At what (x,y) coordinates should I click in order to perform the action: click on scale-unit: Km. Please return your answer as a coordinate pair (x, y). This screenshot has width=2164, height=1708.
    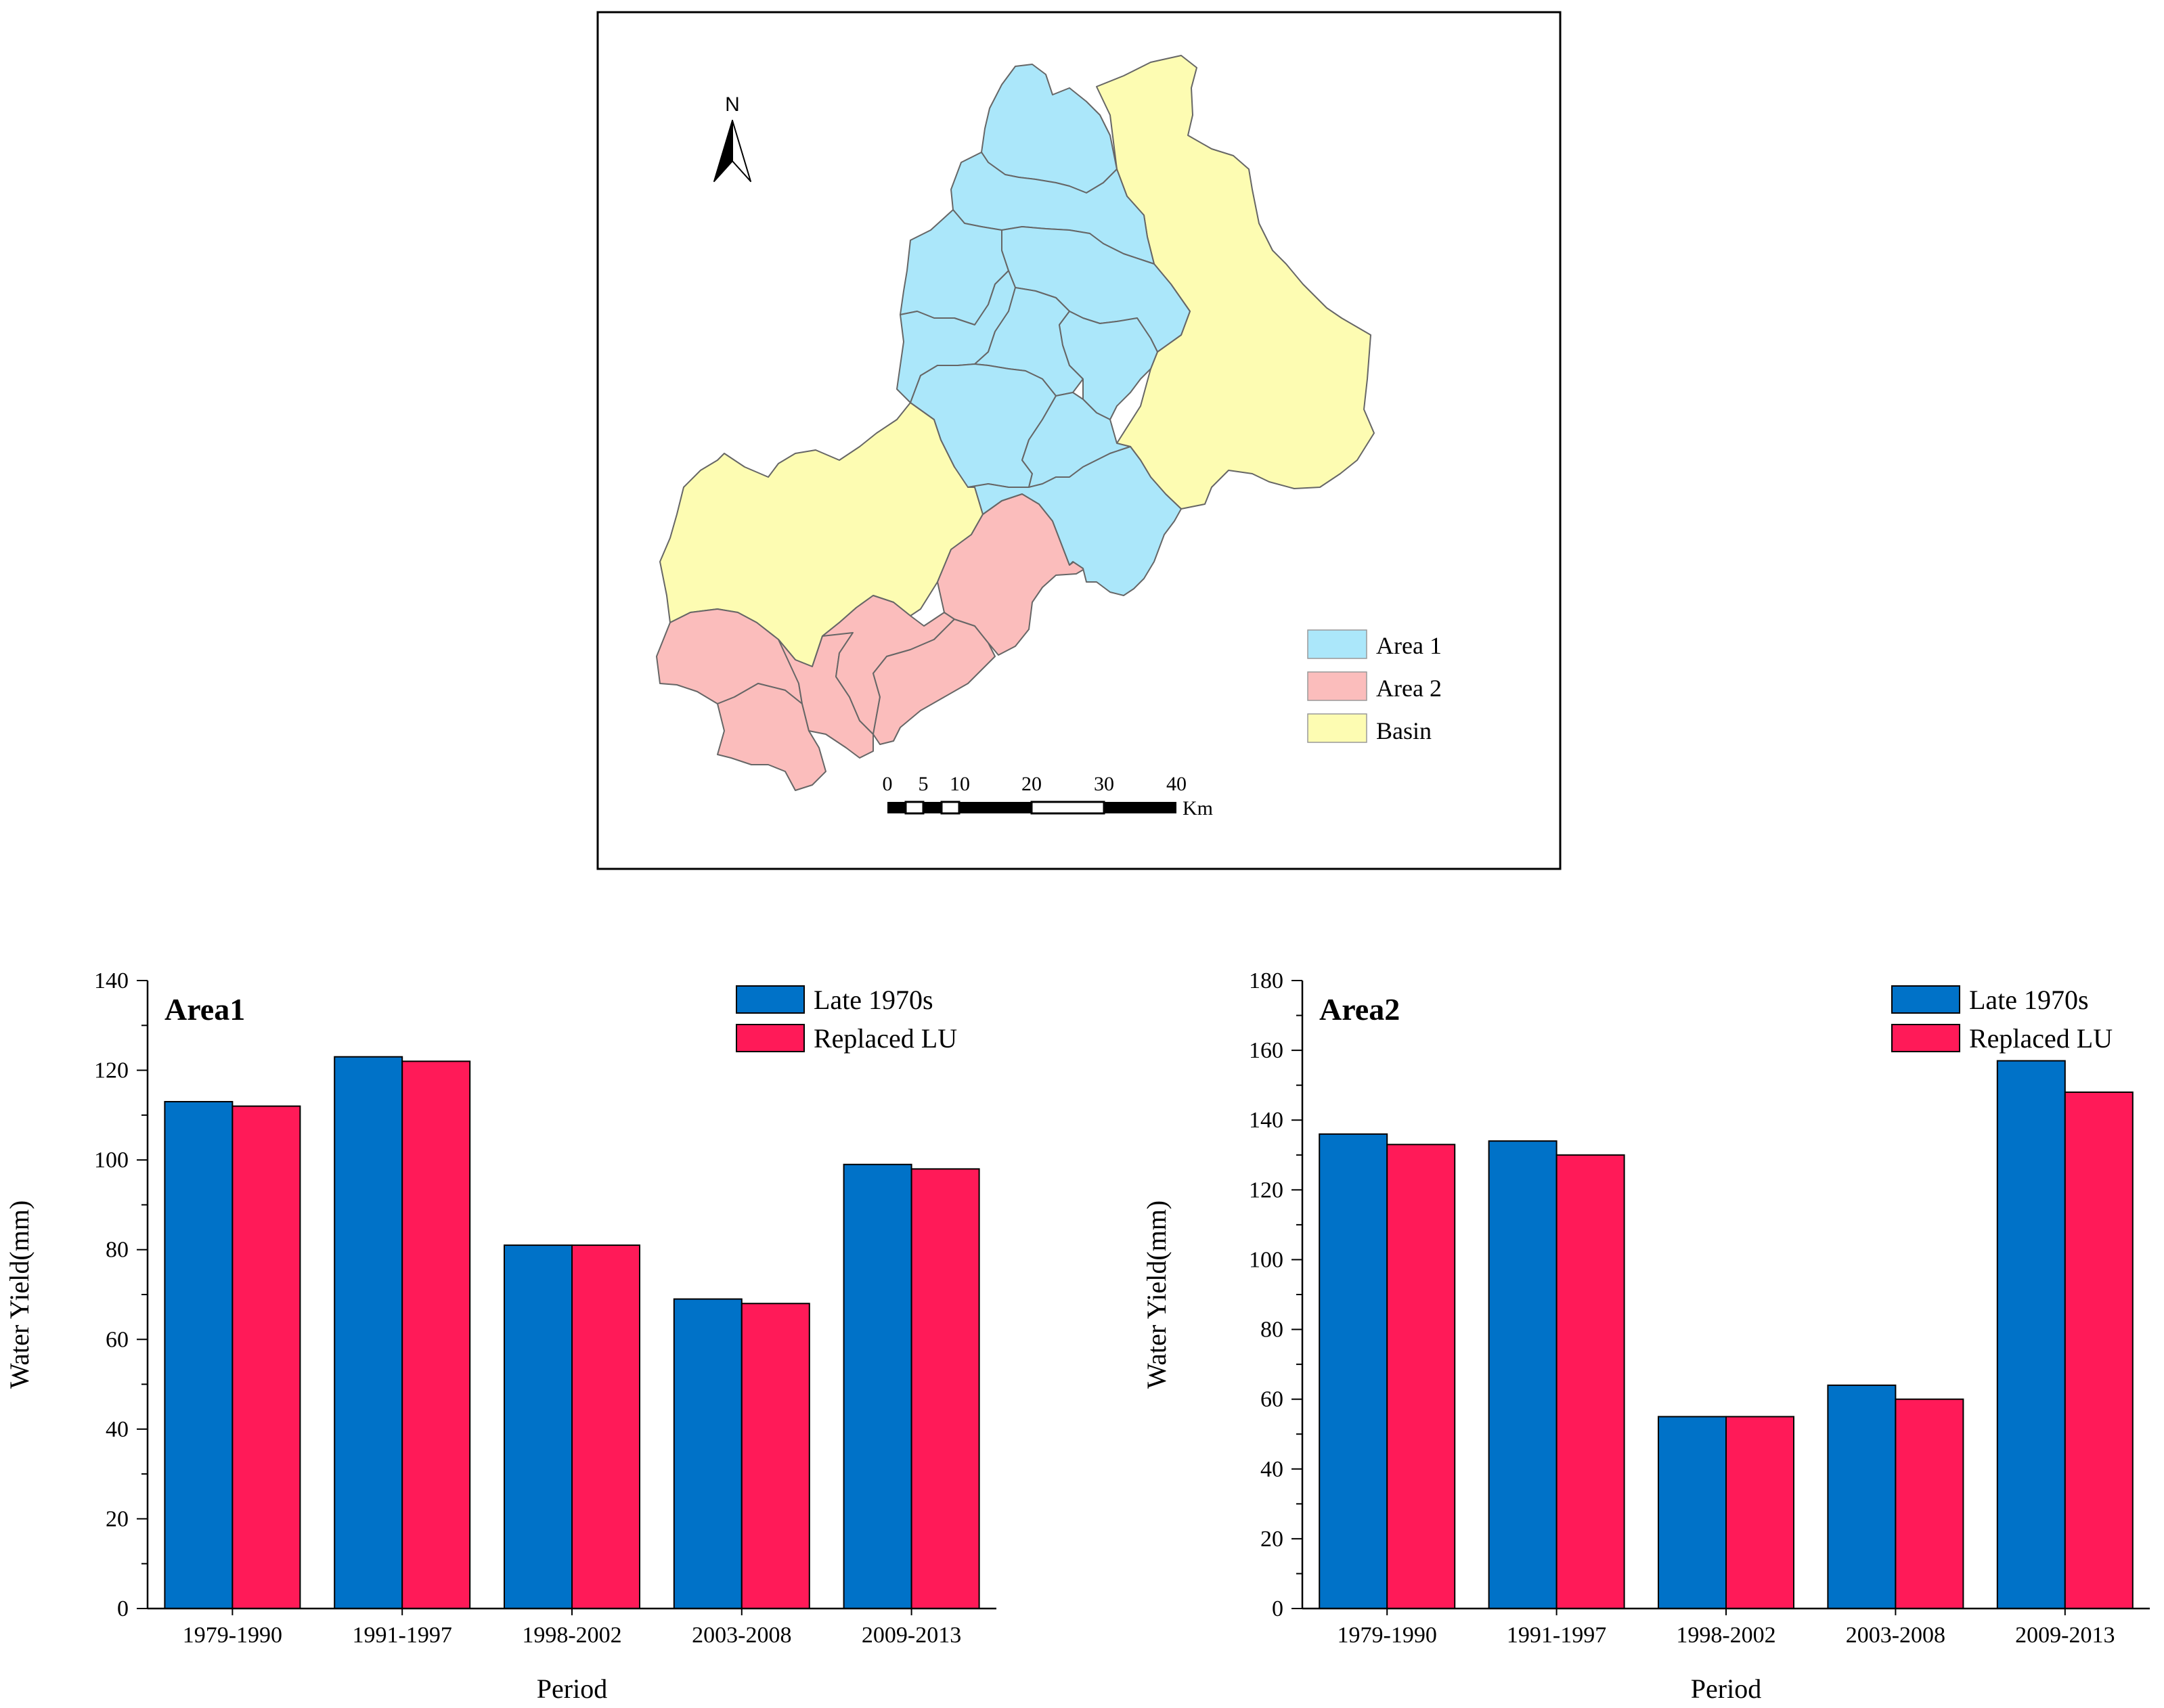
    Looking at the image, I should click on (1198, 808).